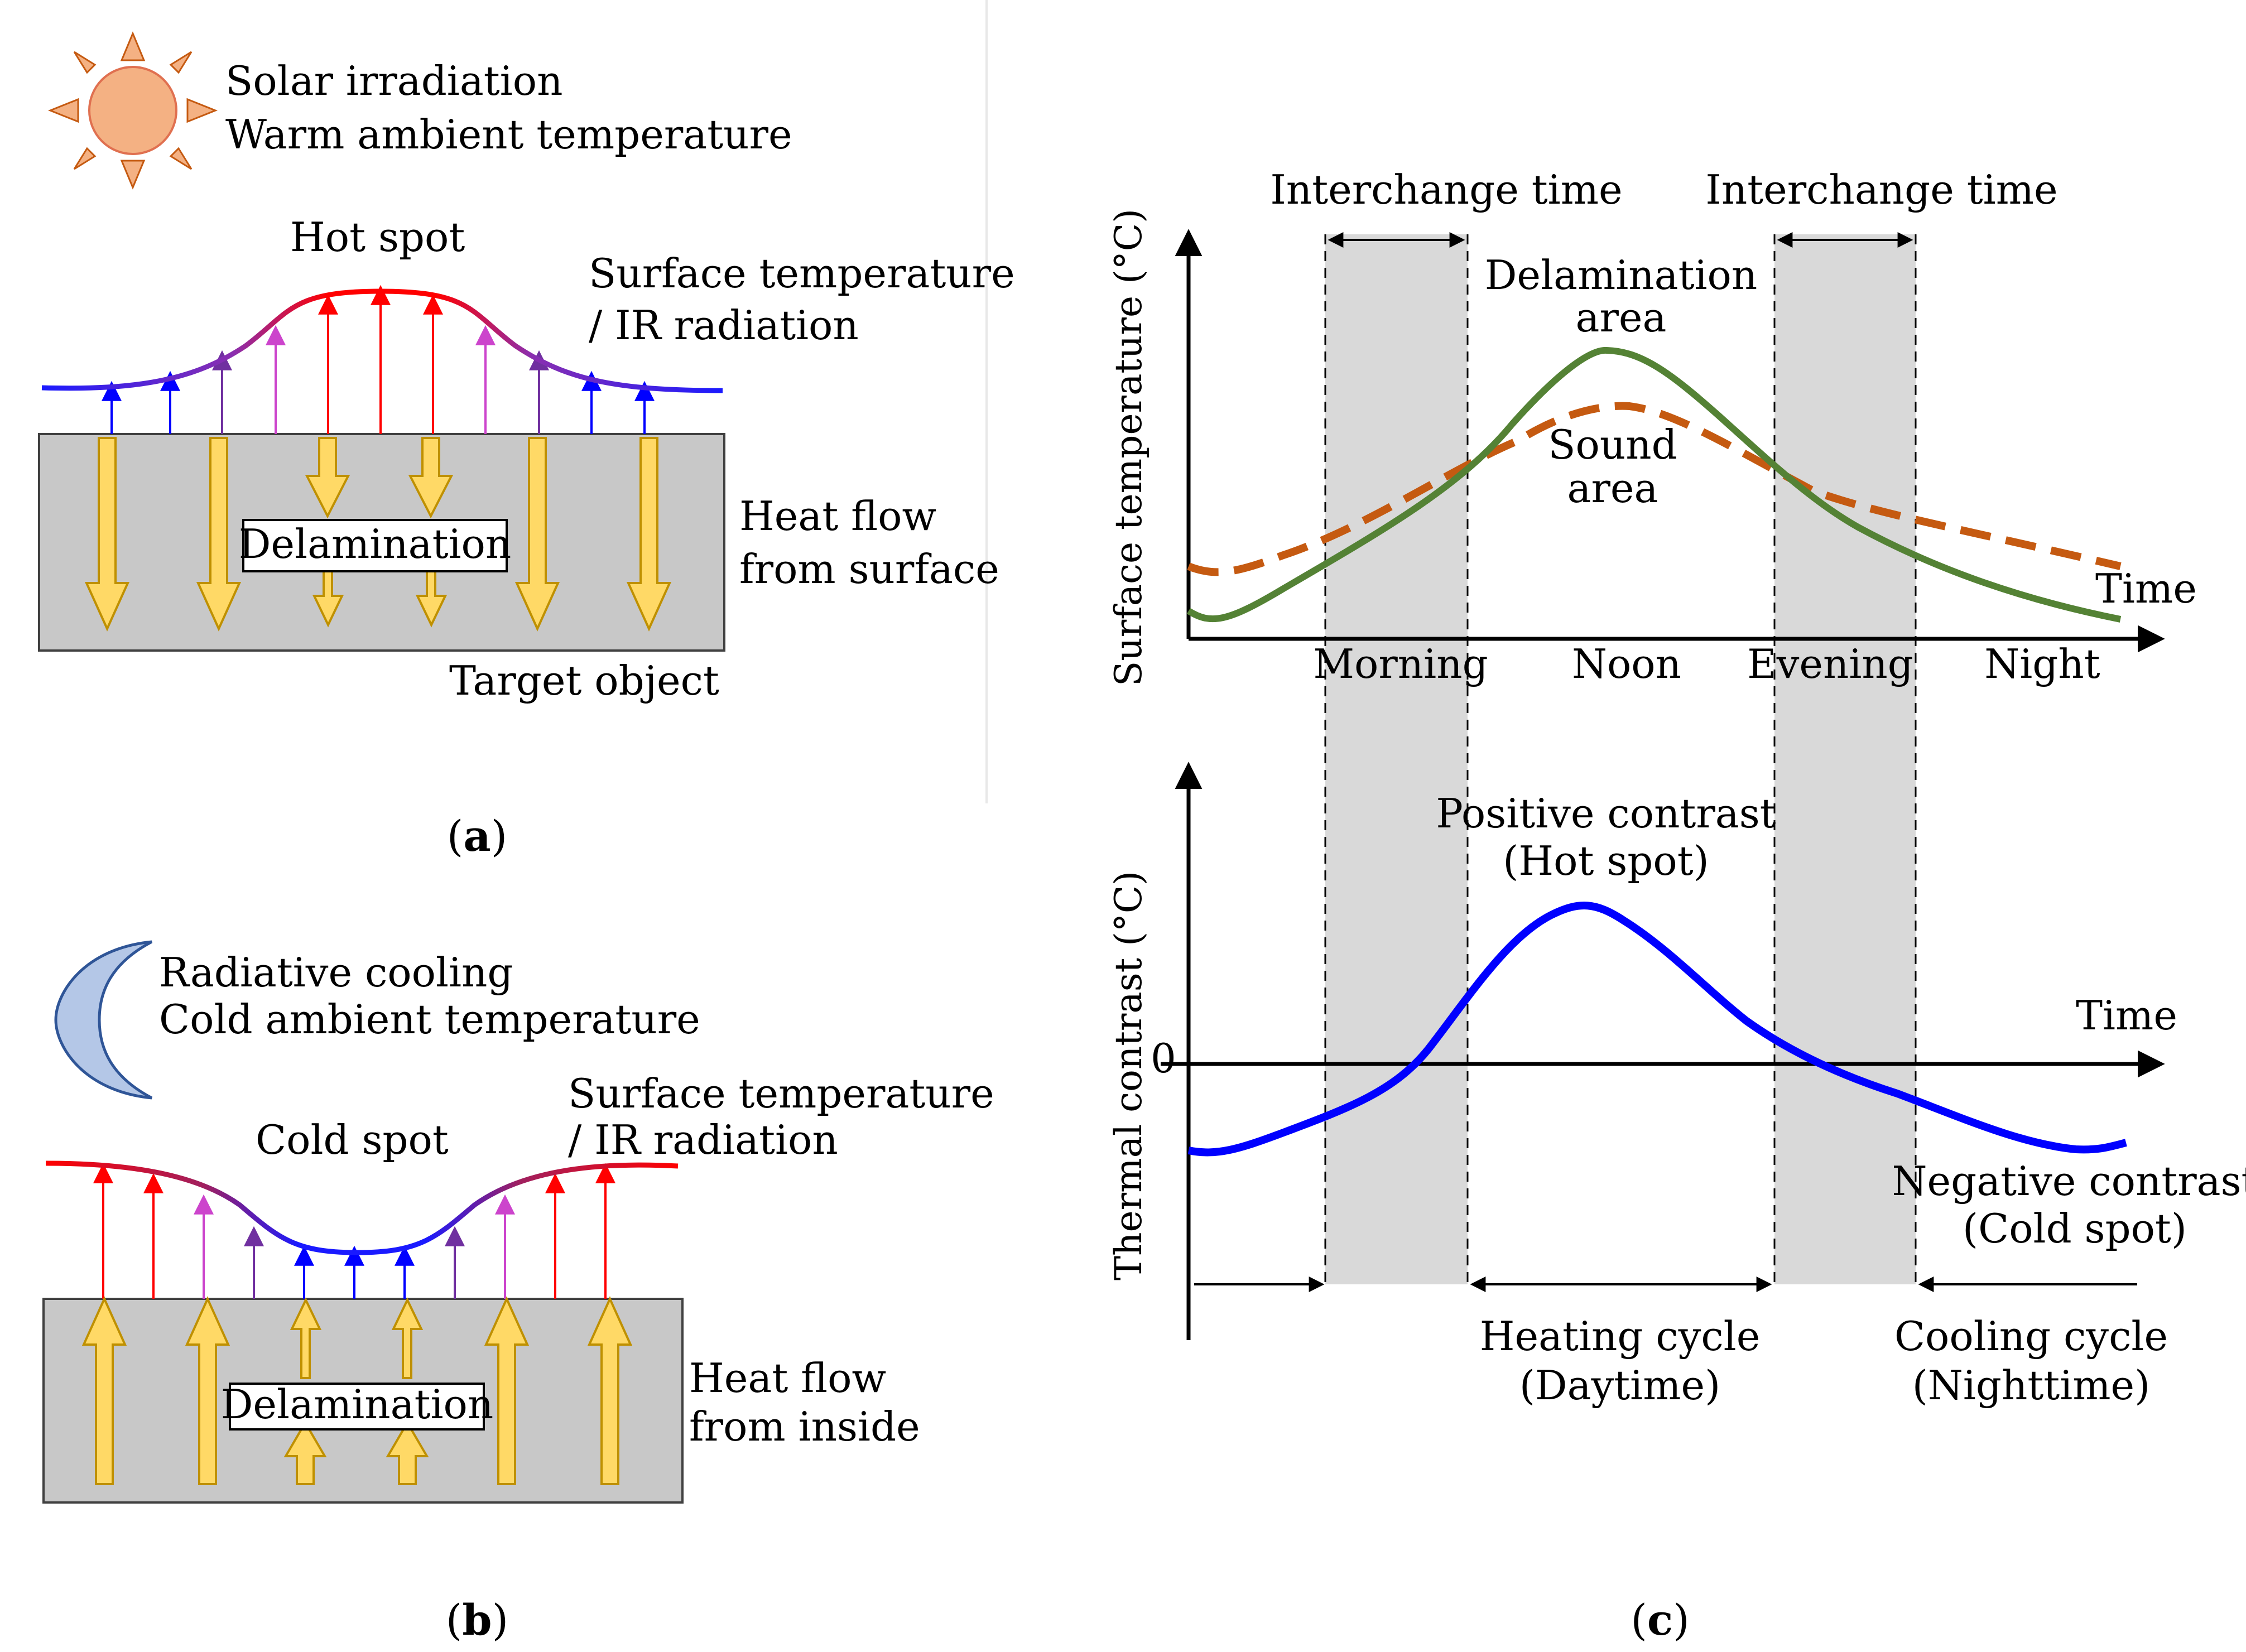 The image size is (2246, 1652). Describe the element at coordinates (1881, 189) in the screenshot. I see `interchange-label-2: Interchange time` at that location.